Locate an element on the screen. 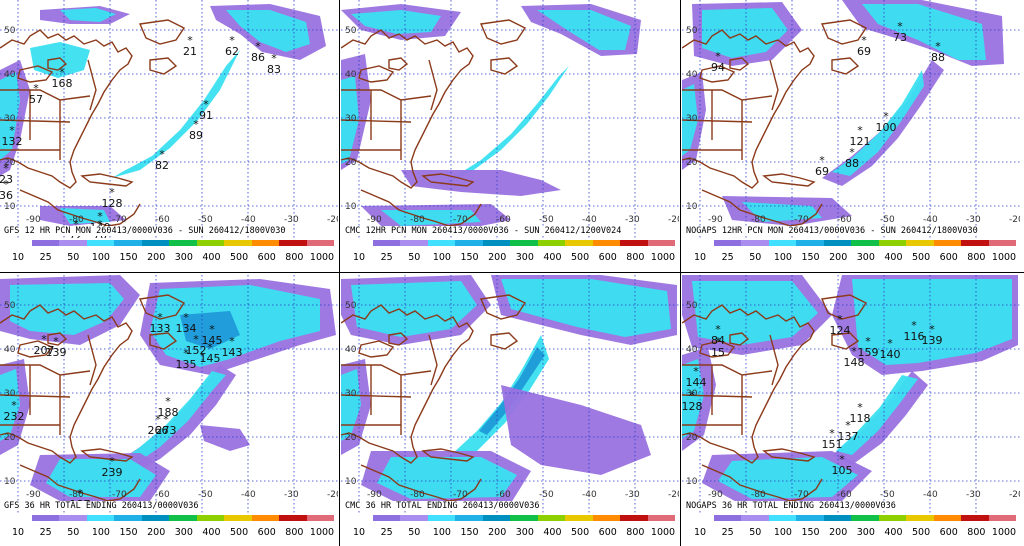  lon-label: -80 is located at coordinates (76, 495).